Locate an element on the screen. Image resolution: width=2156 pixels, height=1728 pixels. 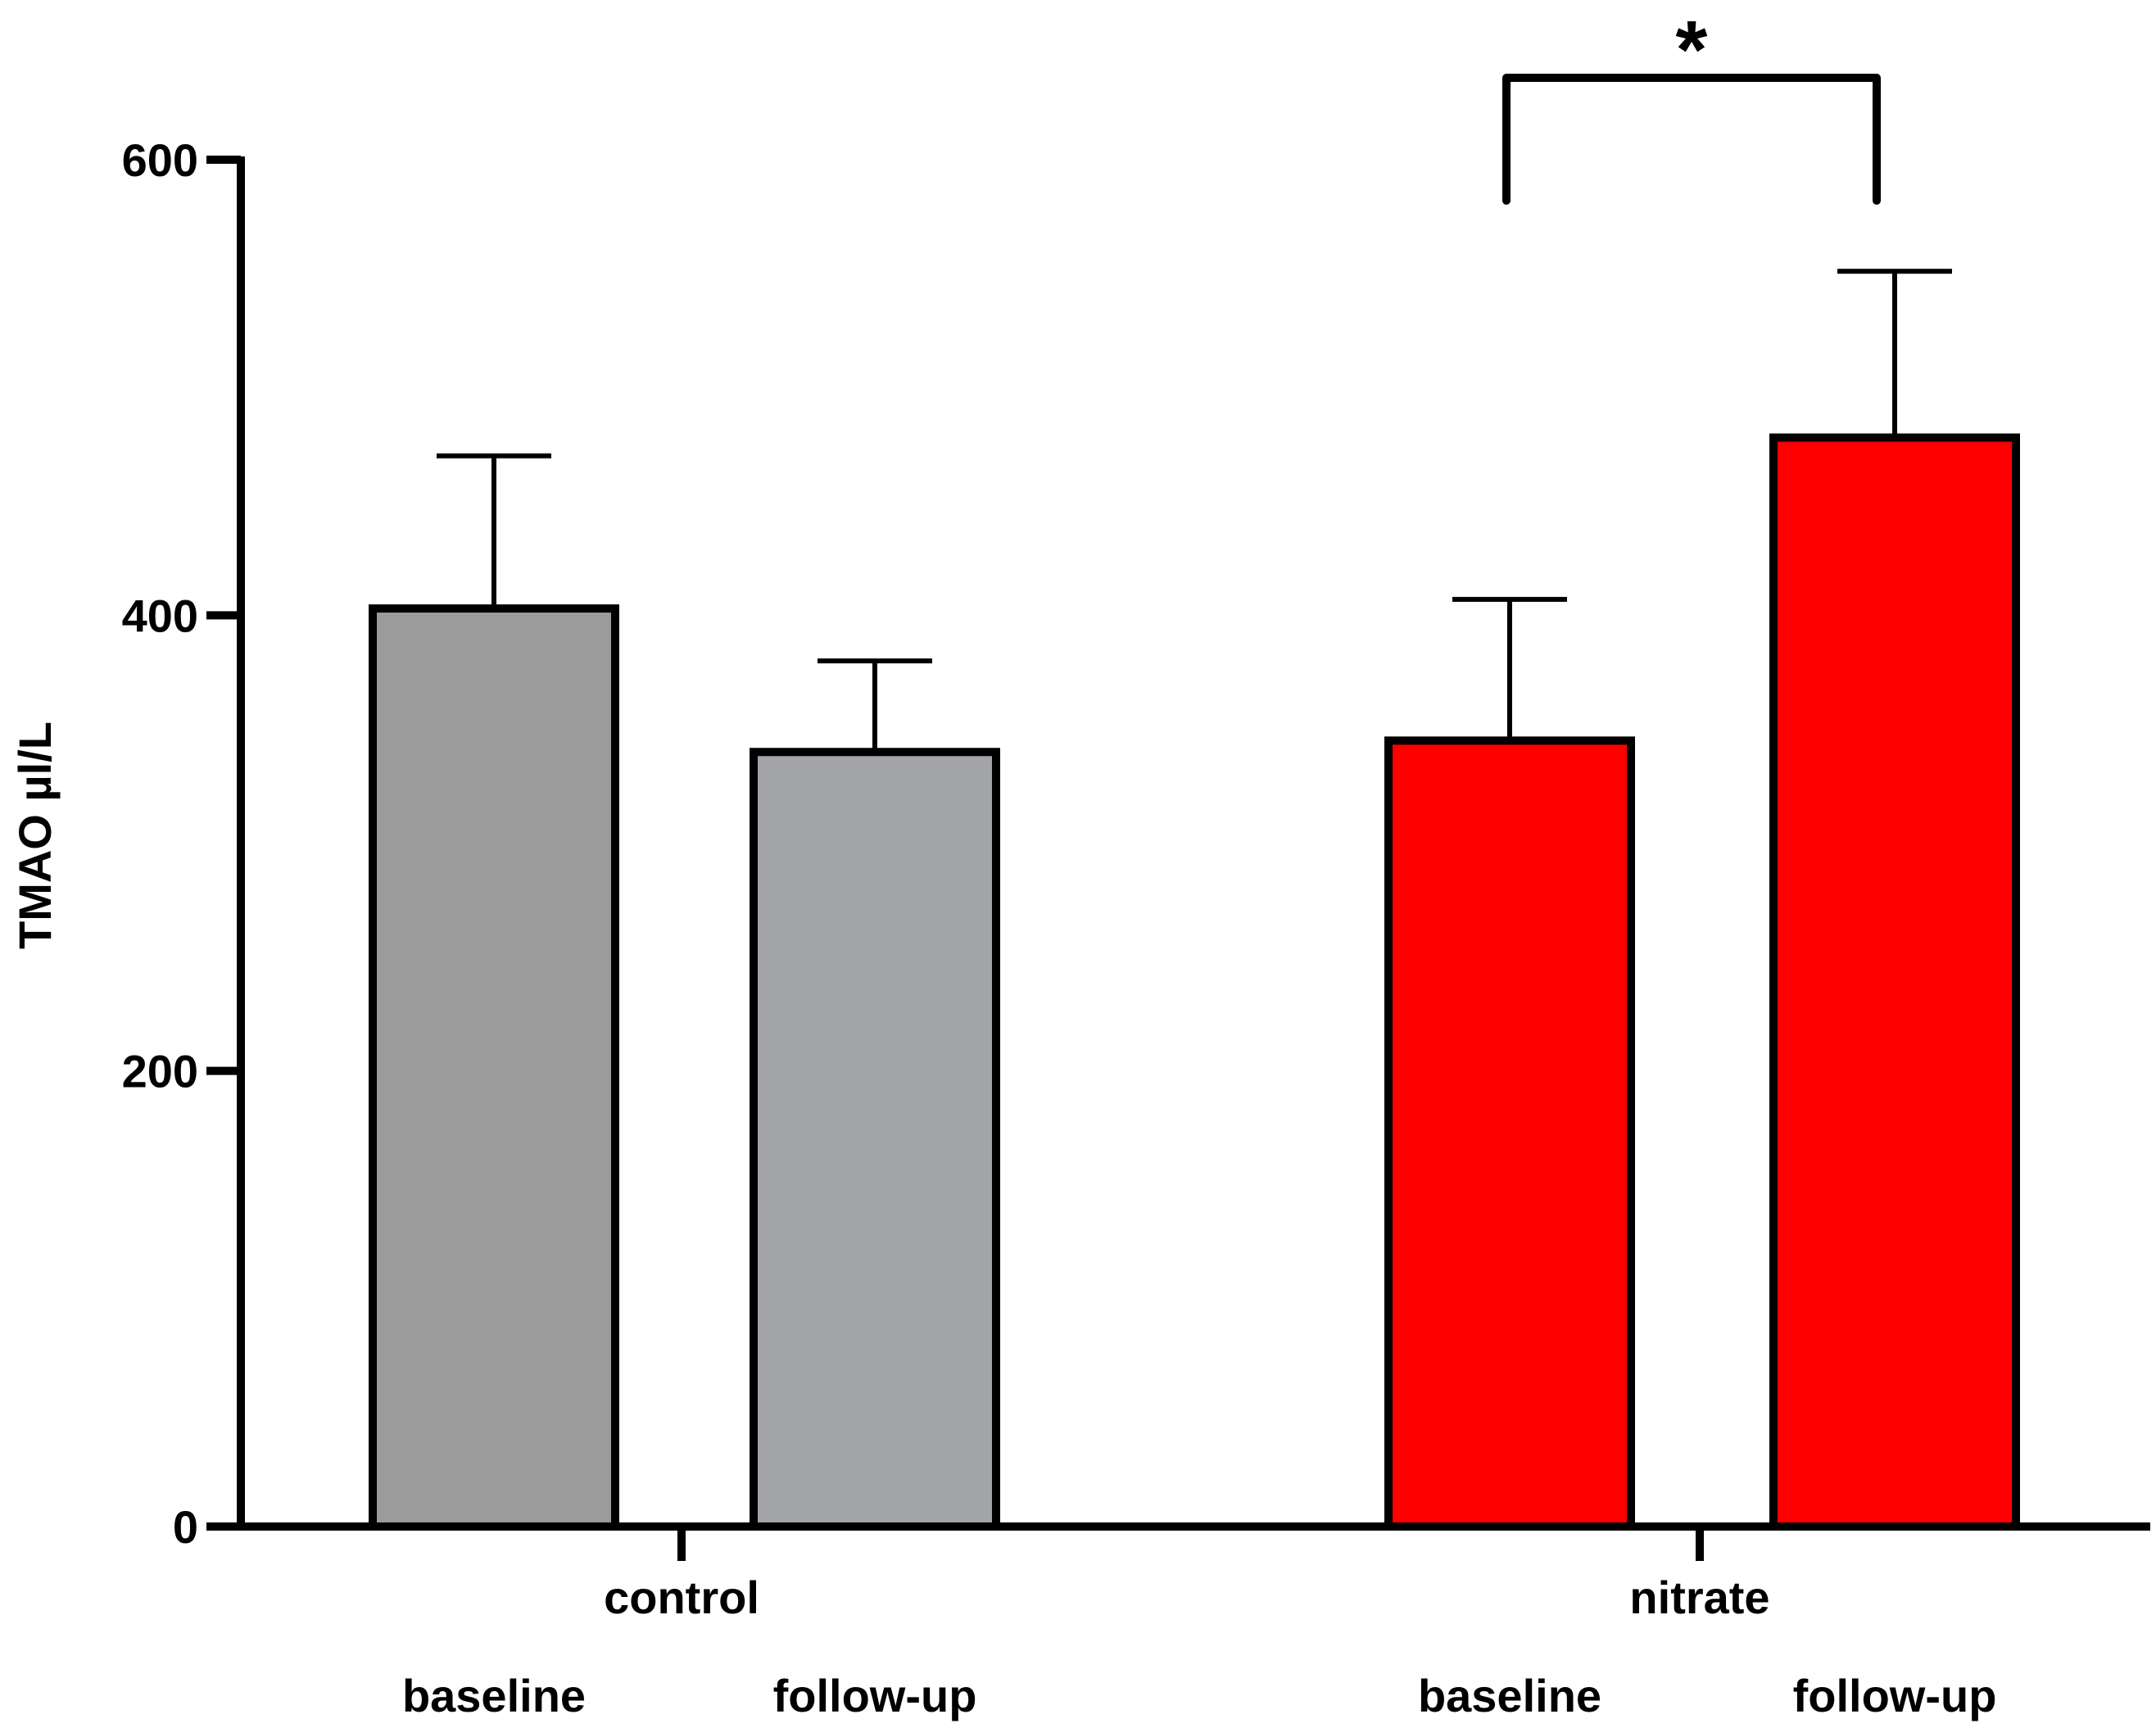
bar-nitrate-baseline is located at coordinates (1509, 1133).